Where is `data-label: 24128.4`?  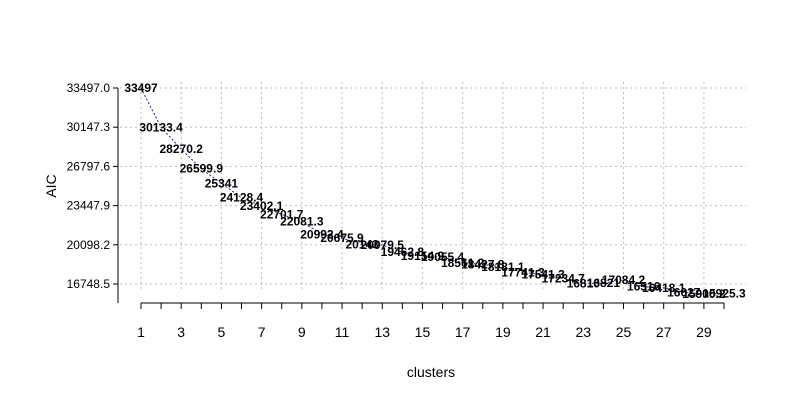
data-label: 24128.4 is located at coordinates (242, 198).